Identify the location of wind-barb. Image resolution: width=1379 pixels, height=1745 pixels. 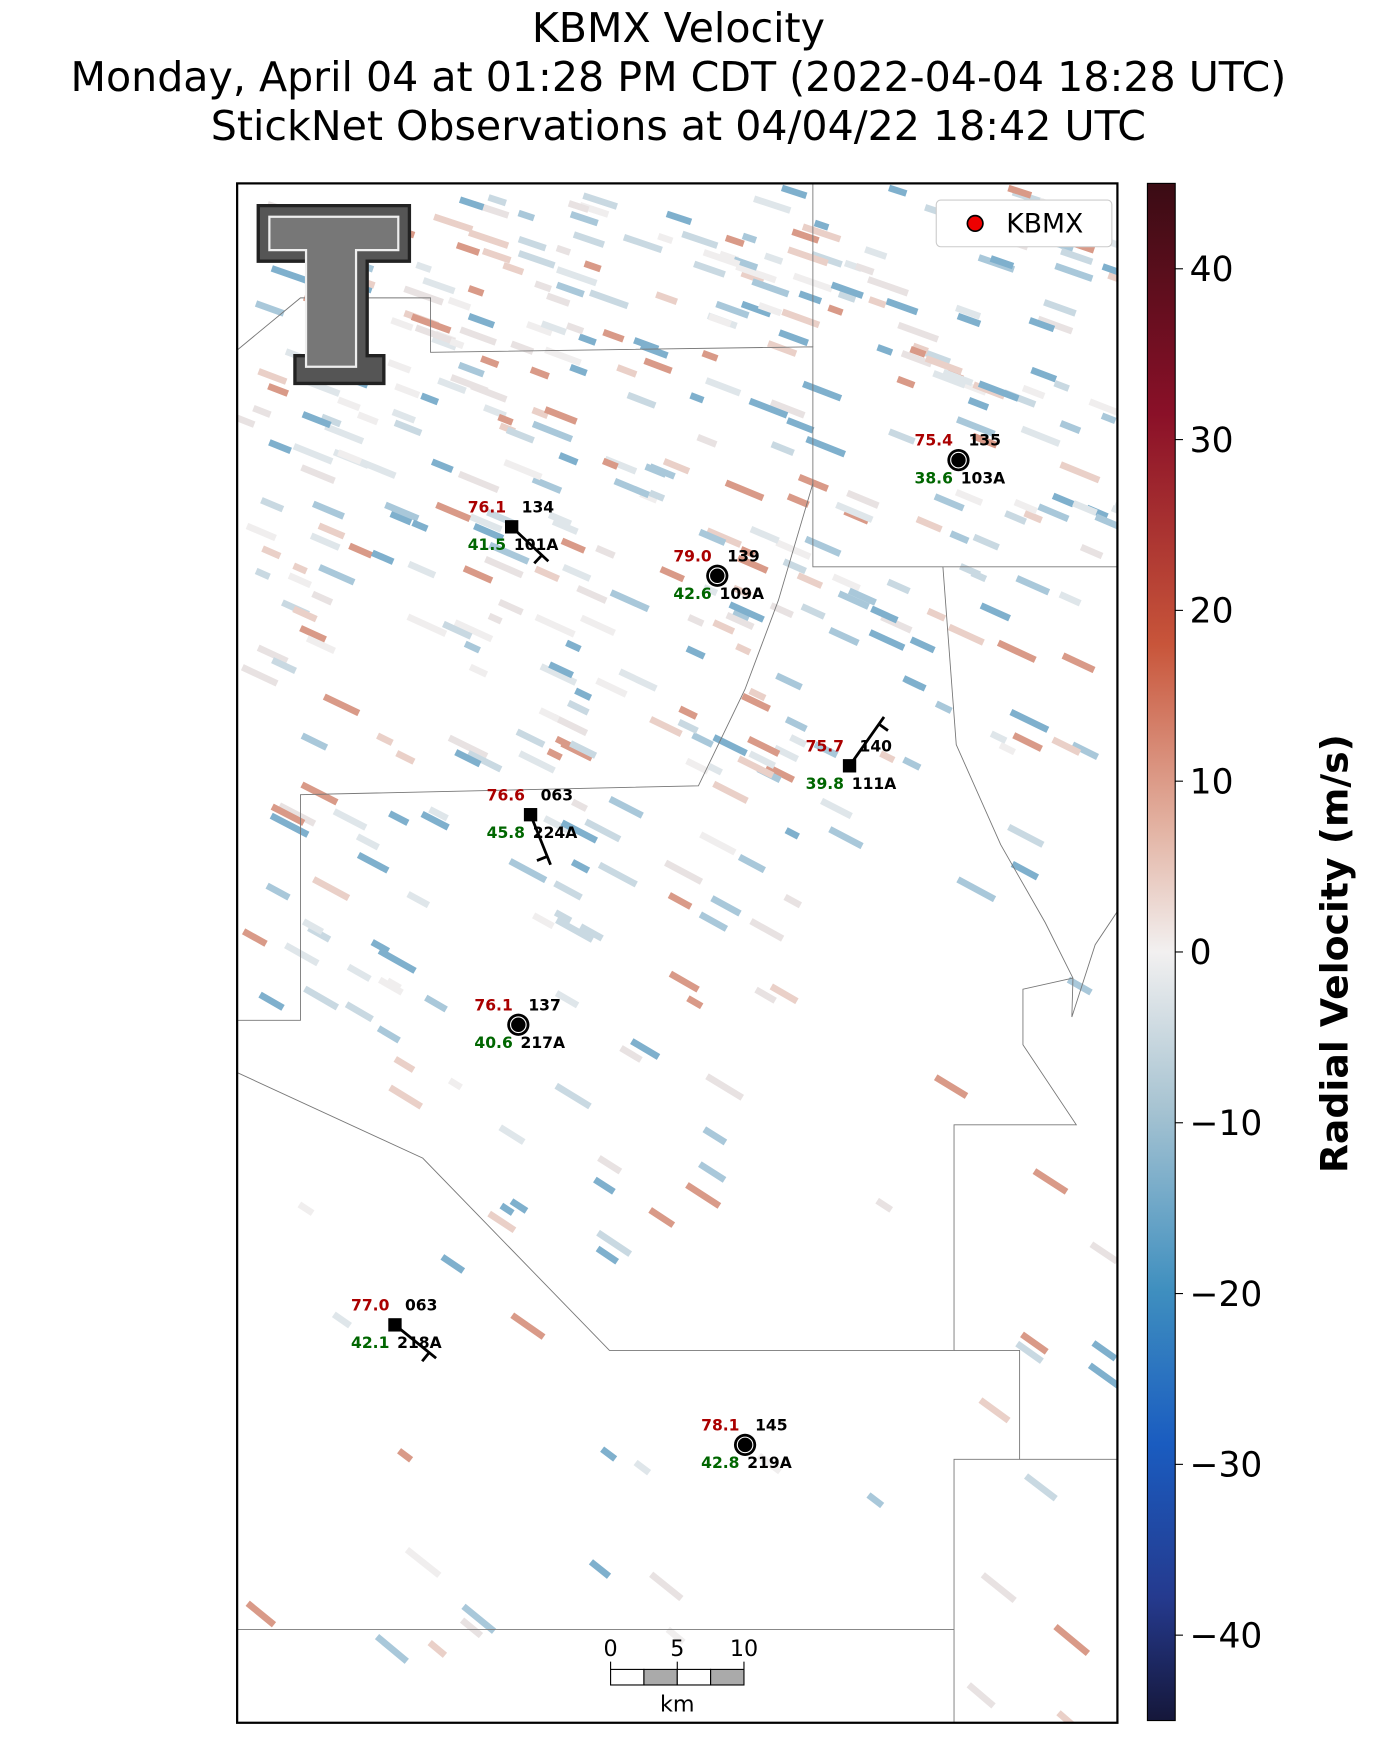
(538, 559).